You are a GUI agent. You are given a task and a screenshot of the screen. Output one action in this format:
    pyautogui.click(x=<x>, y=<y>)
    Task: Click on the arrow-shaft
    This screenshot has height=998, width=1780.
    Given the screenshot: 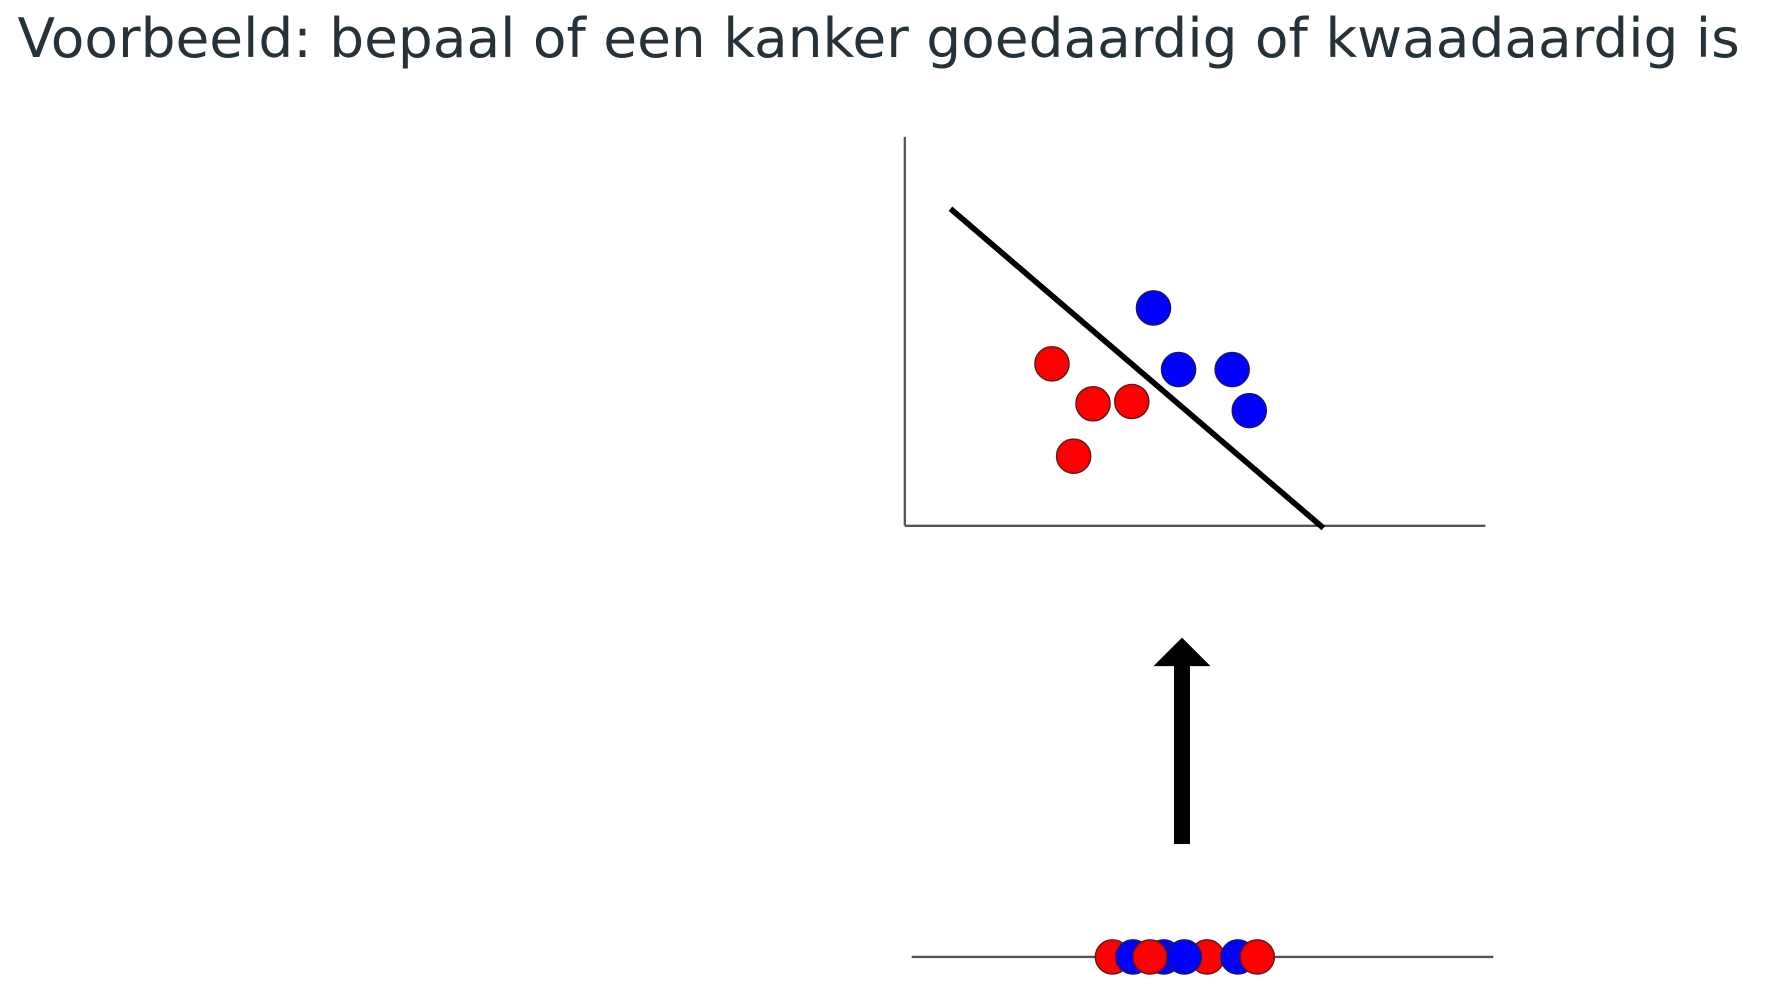 What is the action you would take?
    pyautogui.click(x=1182, y=753)
    